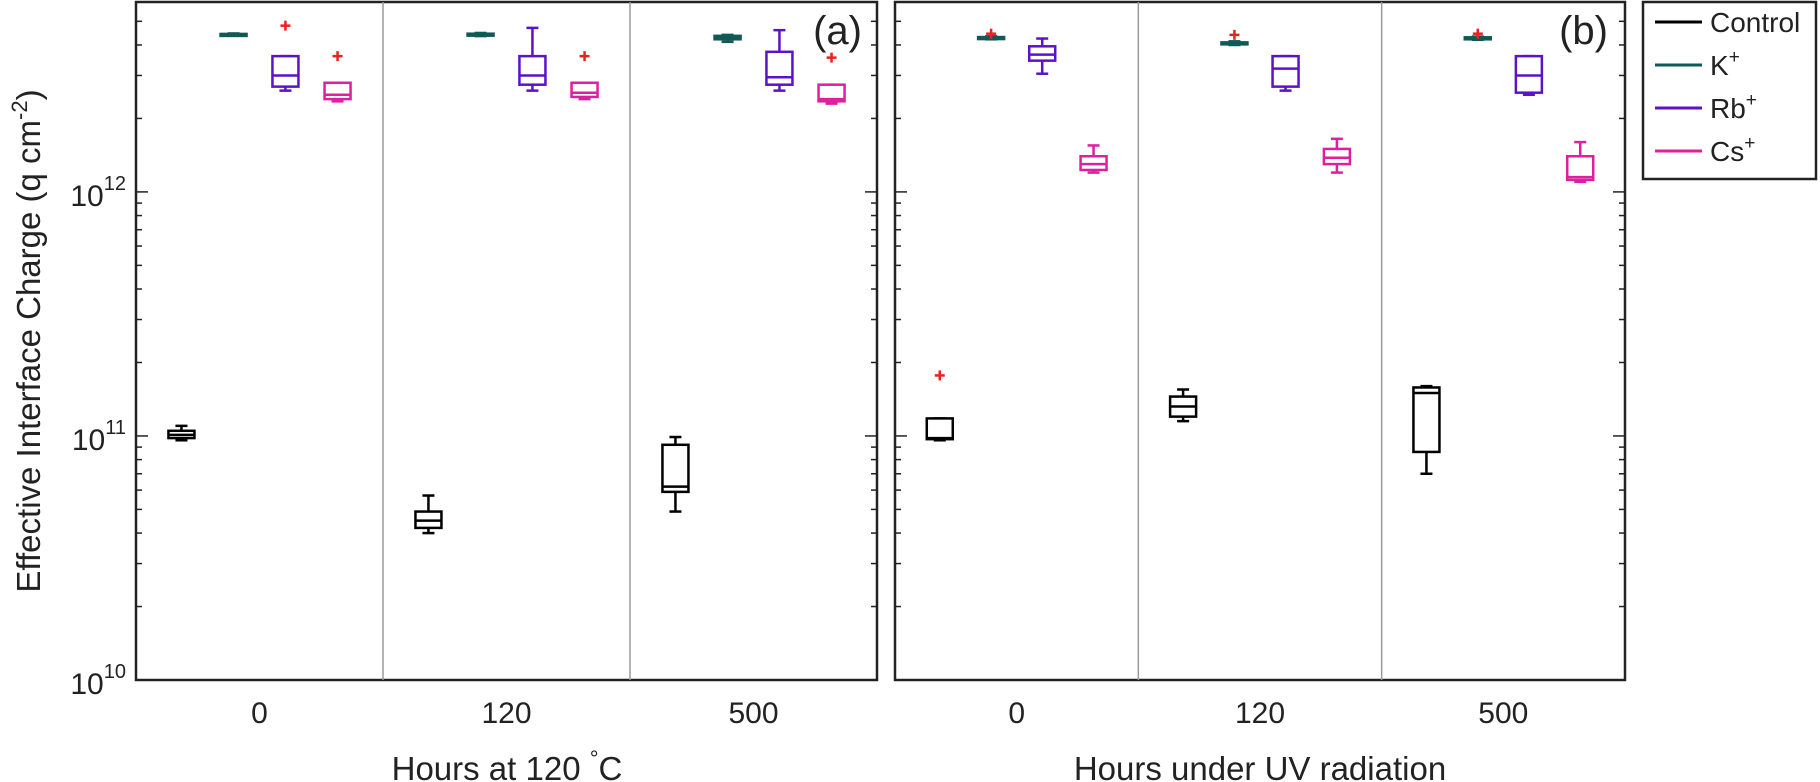 This screenshot has height=782, width=1820. Describe the element at coordinates (1727, 151) in the screenshot. I see `legend-label-base: Cs` at that location.